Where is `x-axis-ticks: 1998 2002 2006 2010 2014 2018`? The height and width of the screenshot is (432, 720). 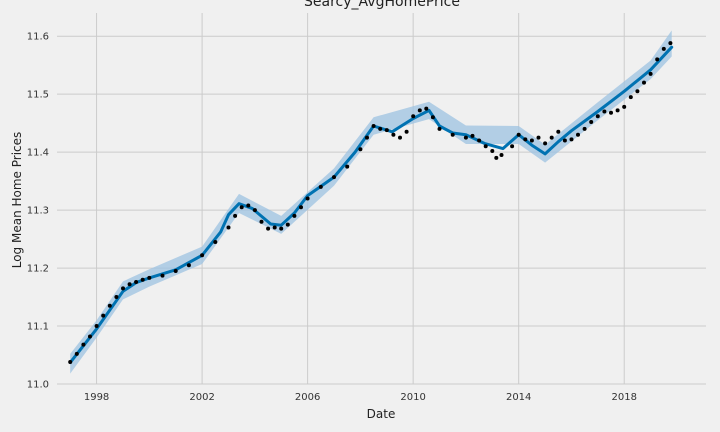
x-axis-ticks: 1998 2002 2006 2010 2014 2018 is located at coordinates (360, 397).